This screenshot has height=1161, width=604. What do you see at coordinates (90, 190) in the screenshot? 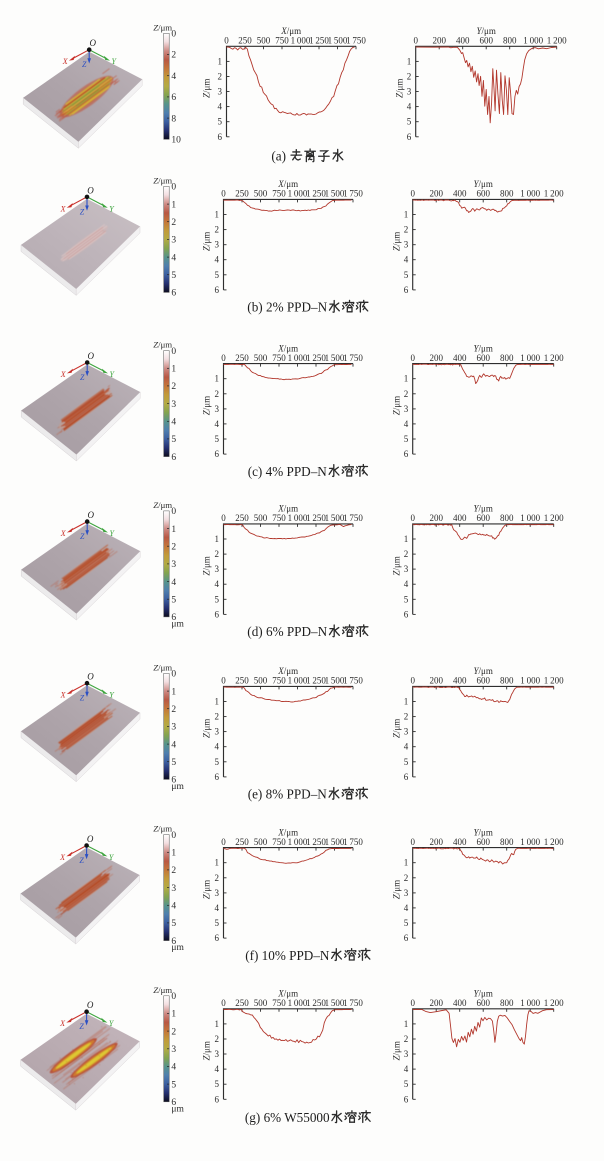
I see `svg-text: O` at bounding box center [90, 190].